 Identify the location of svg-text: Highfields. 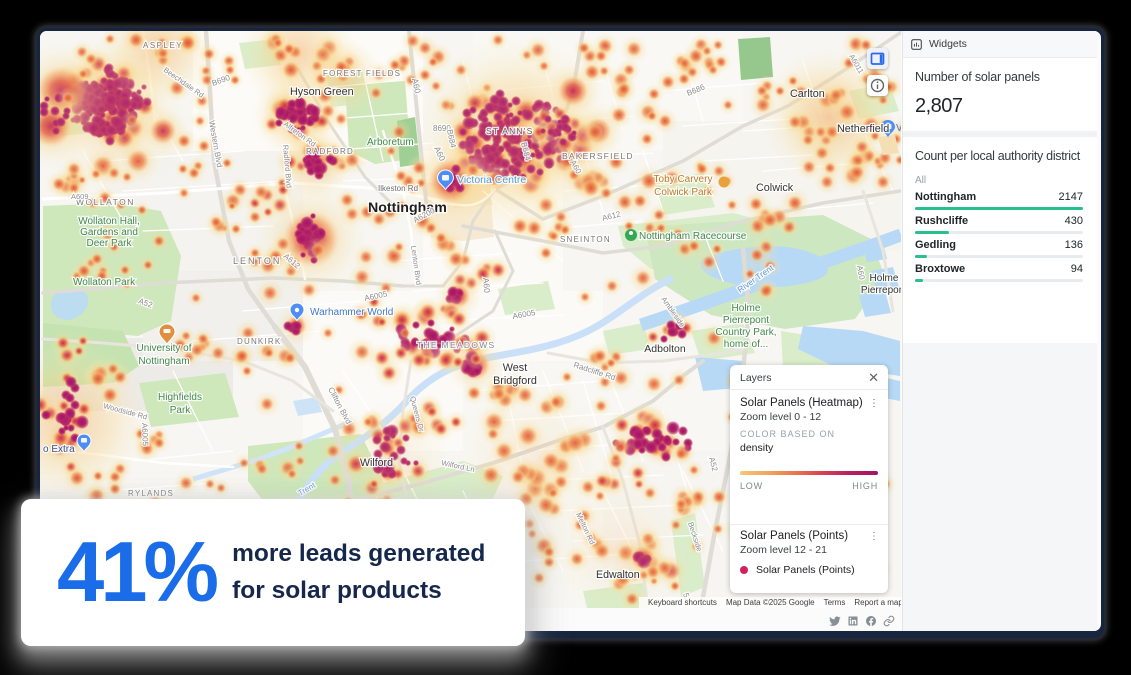
(180, 397).